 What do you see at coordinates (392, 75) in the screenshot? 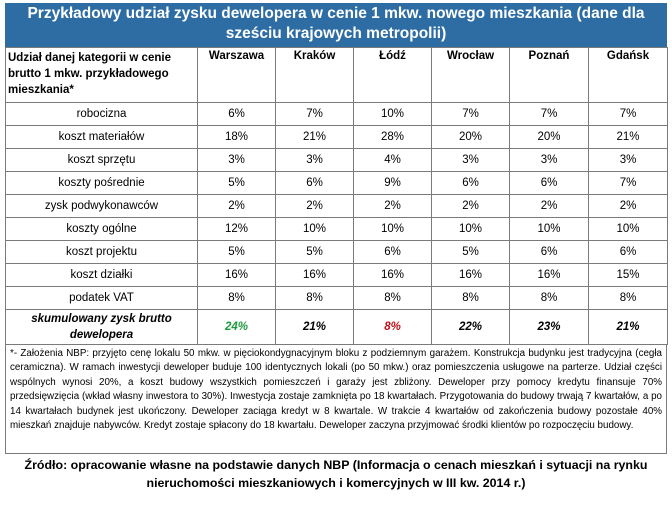
I see `city-header-lodz: Łódź` at bounding box center [392, 75].